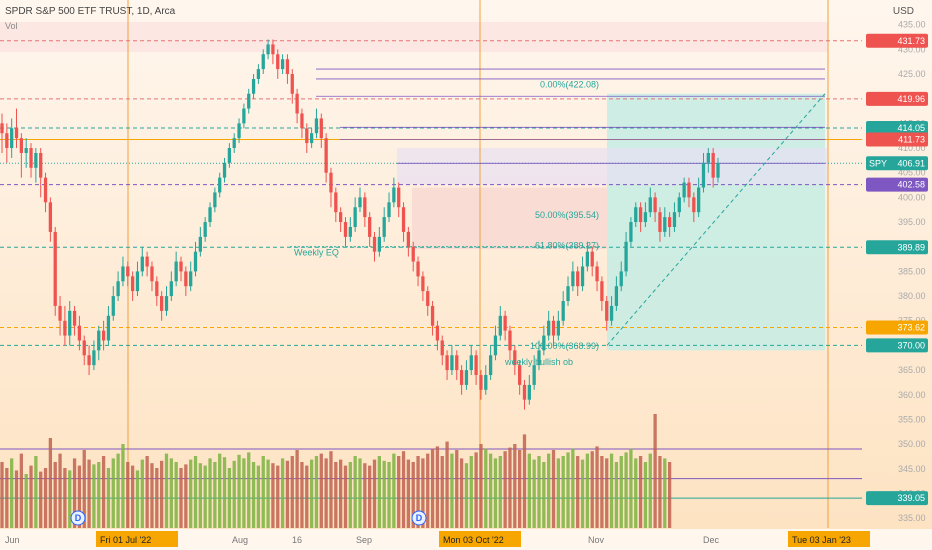 This screenshot has width=932, height=550. Describe the element at coordinates (414, 37) in the screenshot. I see `resistance-zone` at that location.